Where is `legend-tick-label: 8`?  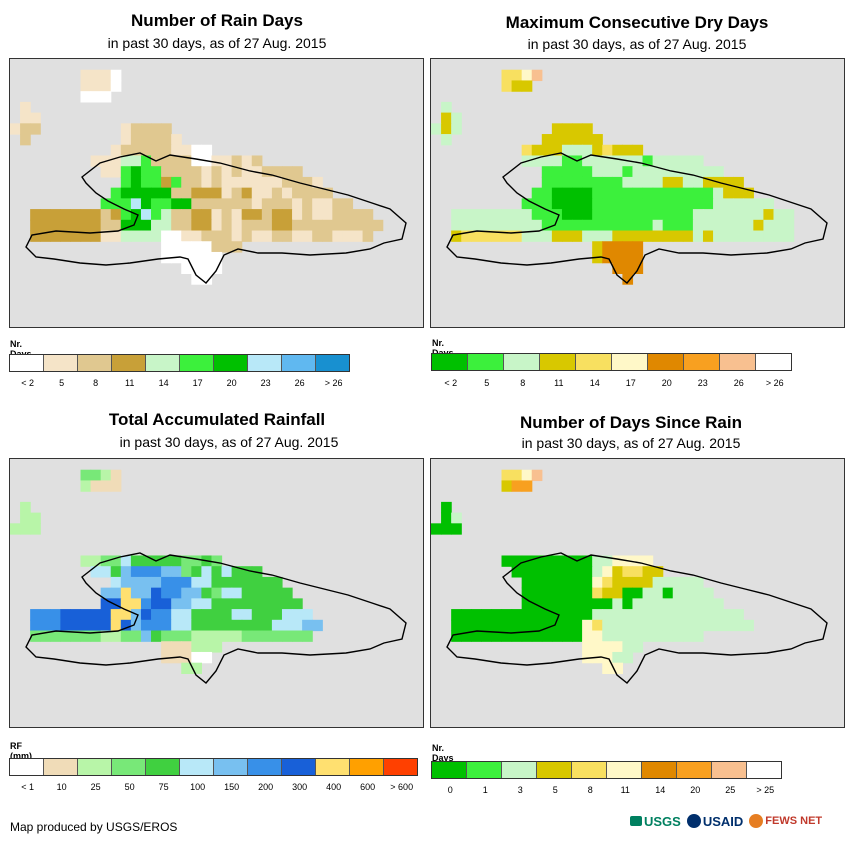 legend-tick-label: 8 is located at coordinates (523, 383).